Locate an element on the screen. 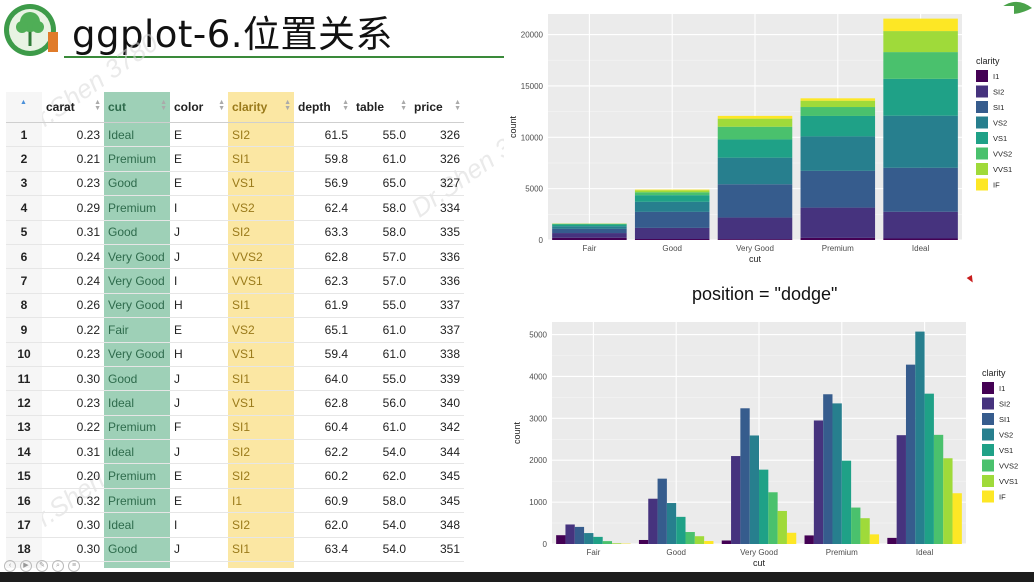 The image size is (1034, 582). cell-carat: 0.23 is located at coordinates (73, 184).